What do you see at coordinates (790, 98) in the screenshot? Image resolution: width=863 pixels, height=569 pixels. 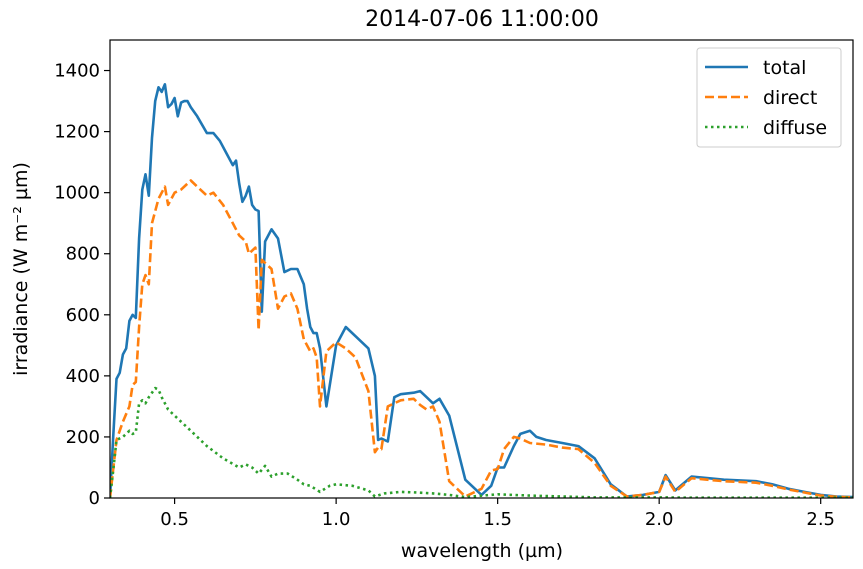 I see `legend-label-direct: direct` at bounding box center [790, 98].